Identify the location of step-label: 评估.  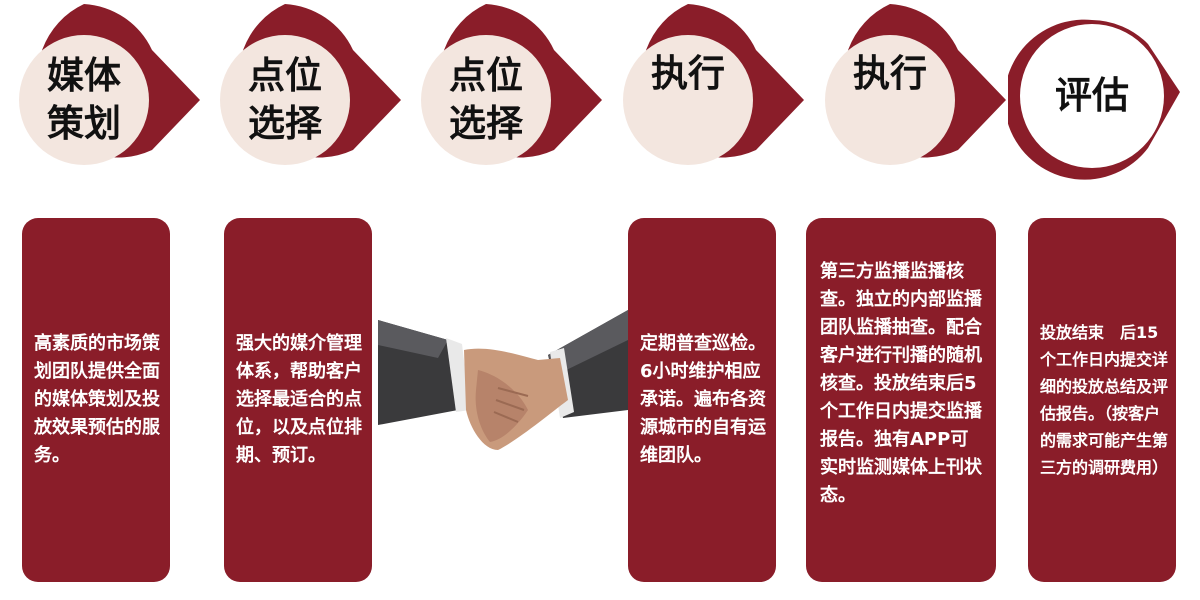
(1092, 95).